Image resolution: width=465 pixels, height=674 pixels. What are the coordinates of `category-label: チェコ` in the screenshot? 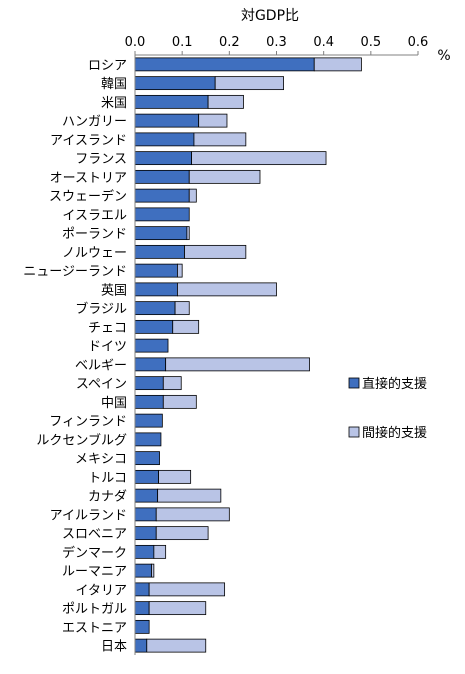 It's located at (107, 328).